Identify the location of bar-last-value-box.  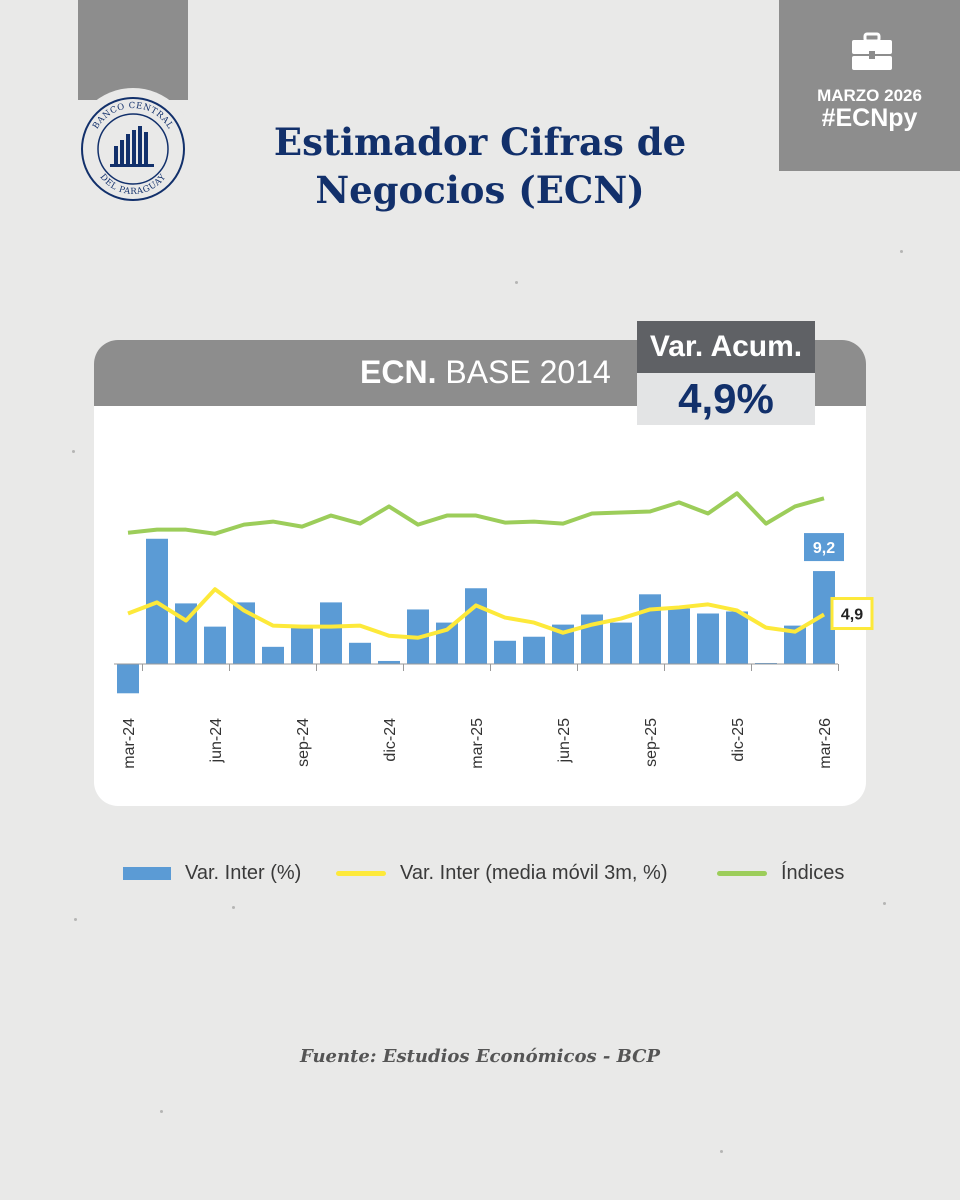
(824, 547).